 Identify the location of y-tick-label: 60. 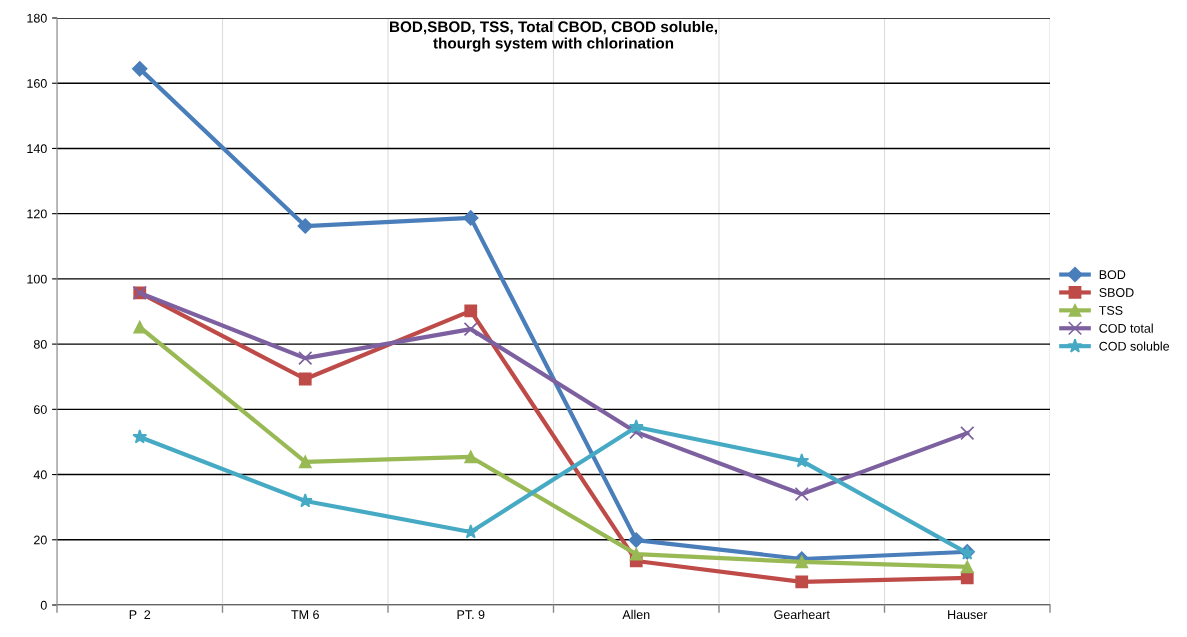
(40, 409).